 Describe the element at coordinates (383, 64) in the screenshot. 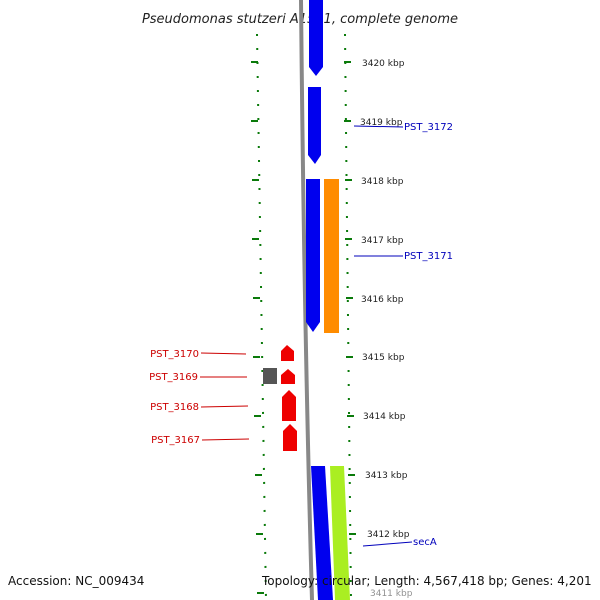

I see `tick-label: 3420 kbp` at that location.